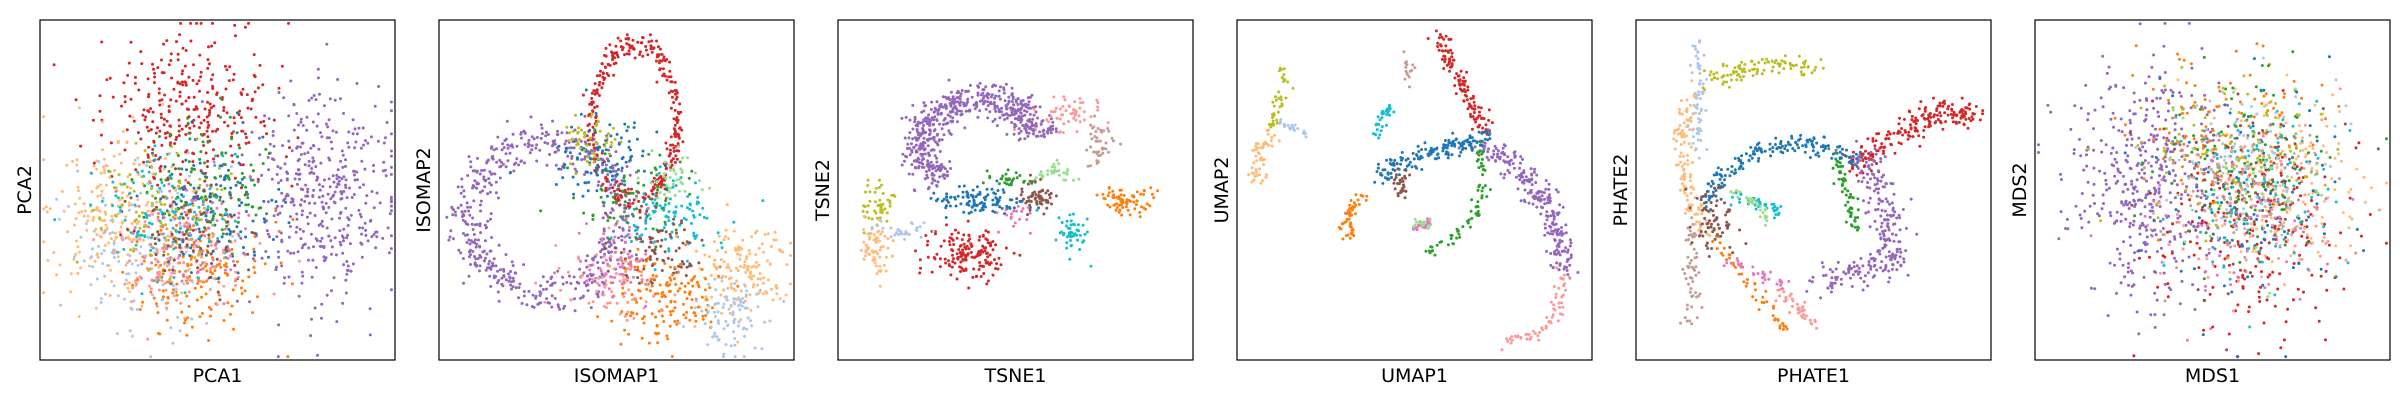 The image size is (2400, 400). What do you see at coordinates (180, 229) in the screenshot?
I see `pca-point-cyan` at bounding box center [180, 229].